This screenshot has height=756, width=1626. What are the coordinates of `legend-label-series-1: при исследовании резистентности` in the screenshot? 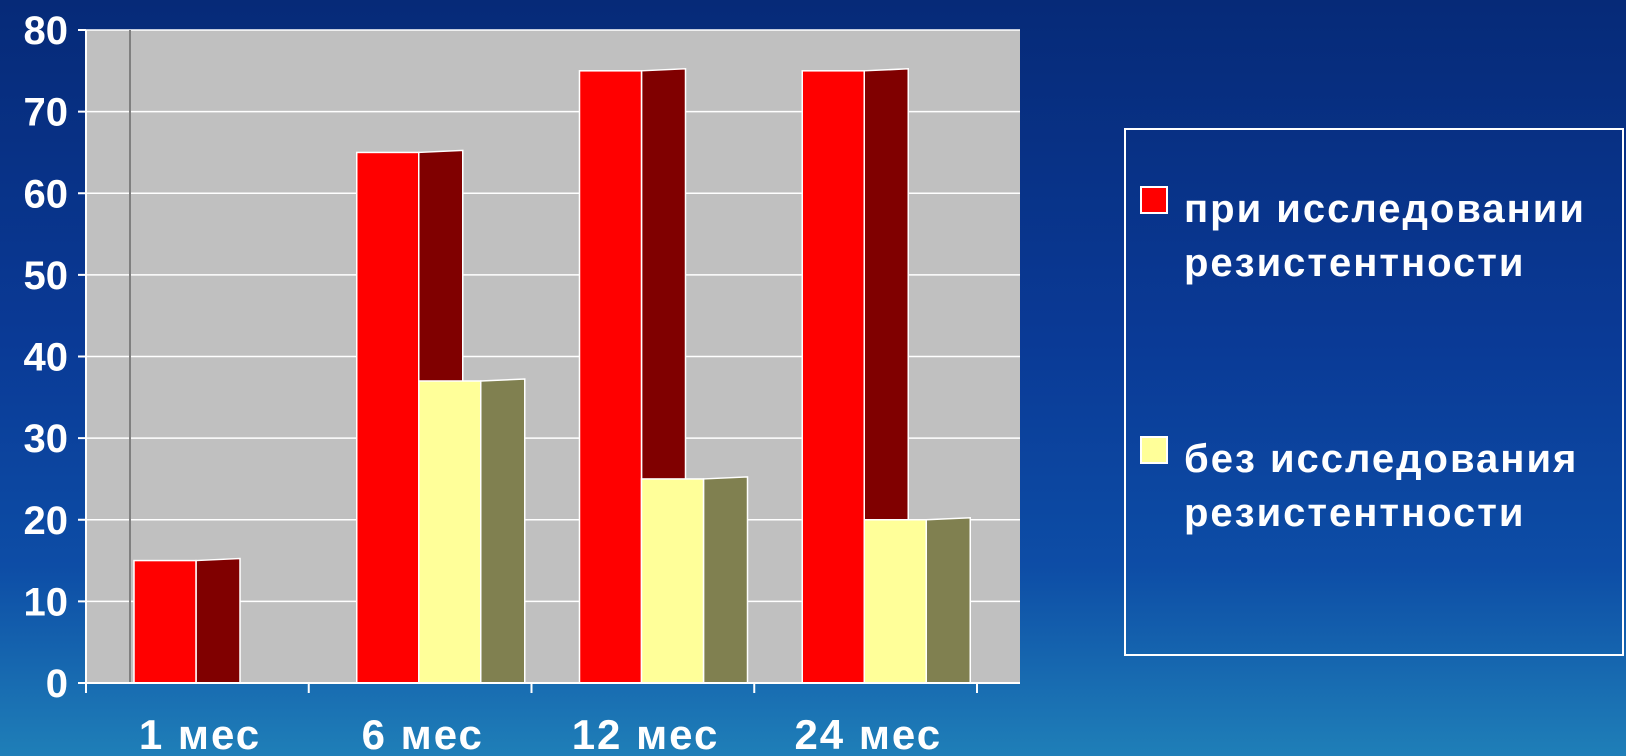 It's located at (1385, 236).